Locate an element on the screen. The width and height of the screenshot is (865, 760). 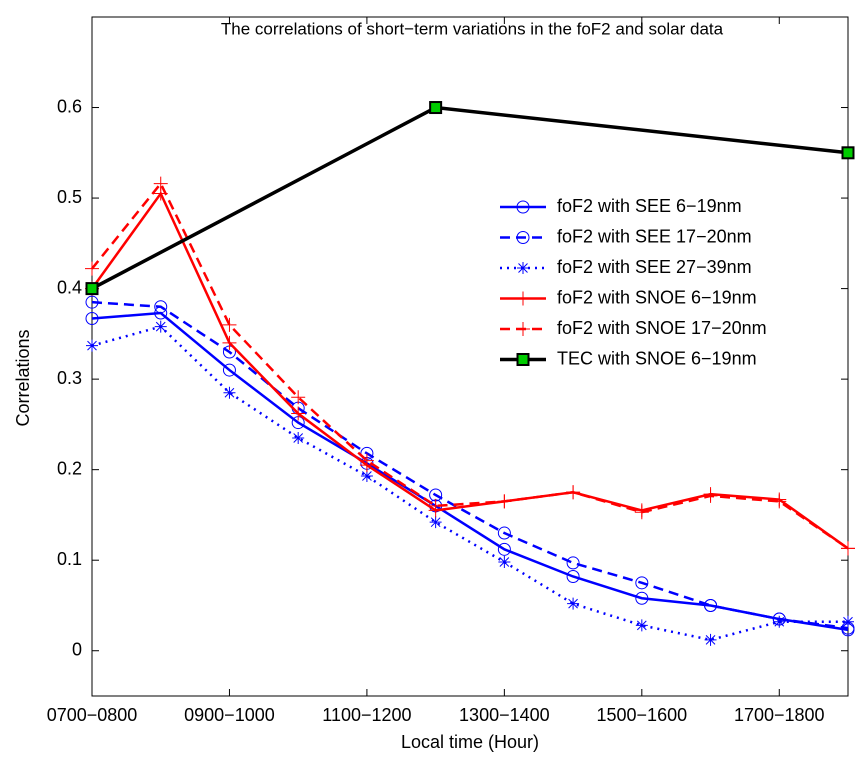
y-tick-label: 0.2 is located at coordinates (69, 468).